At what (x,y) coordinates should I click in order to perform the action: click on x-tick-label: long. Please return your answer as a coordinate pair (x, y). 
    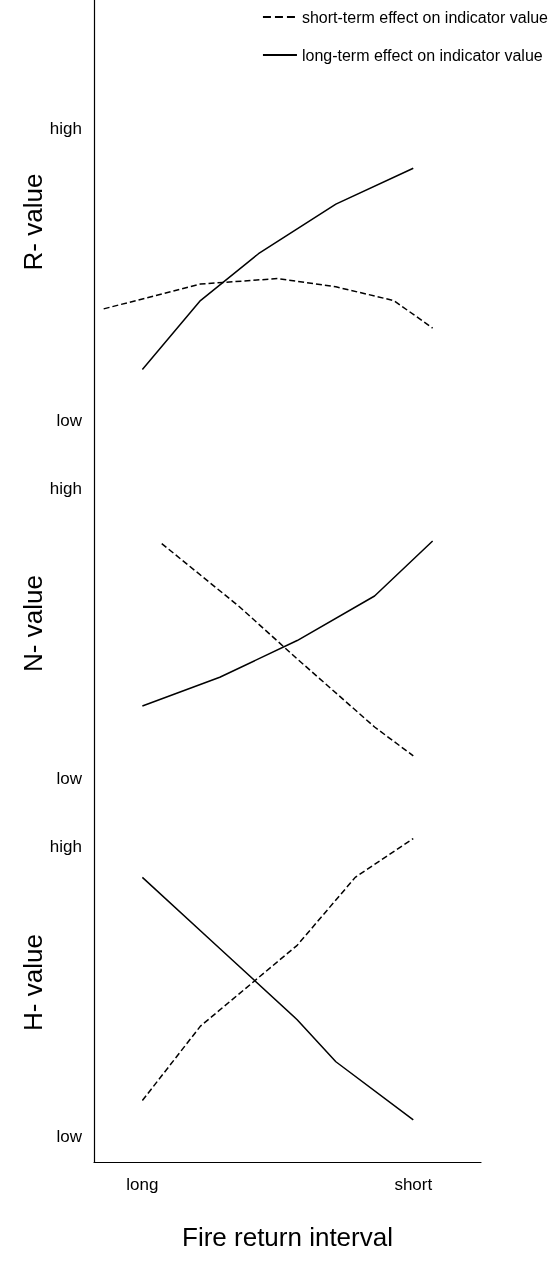
    Looking at the image, I should click on (142, 1184).